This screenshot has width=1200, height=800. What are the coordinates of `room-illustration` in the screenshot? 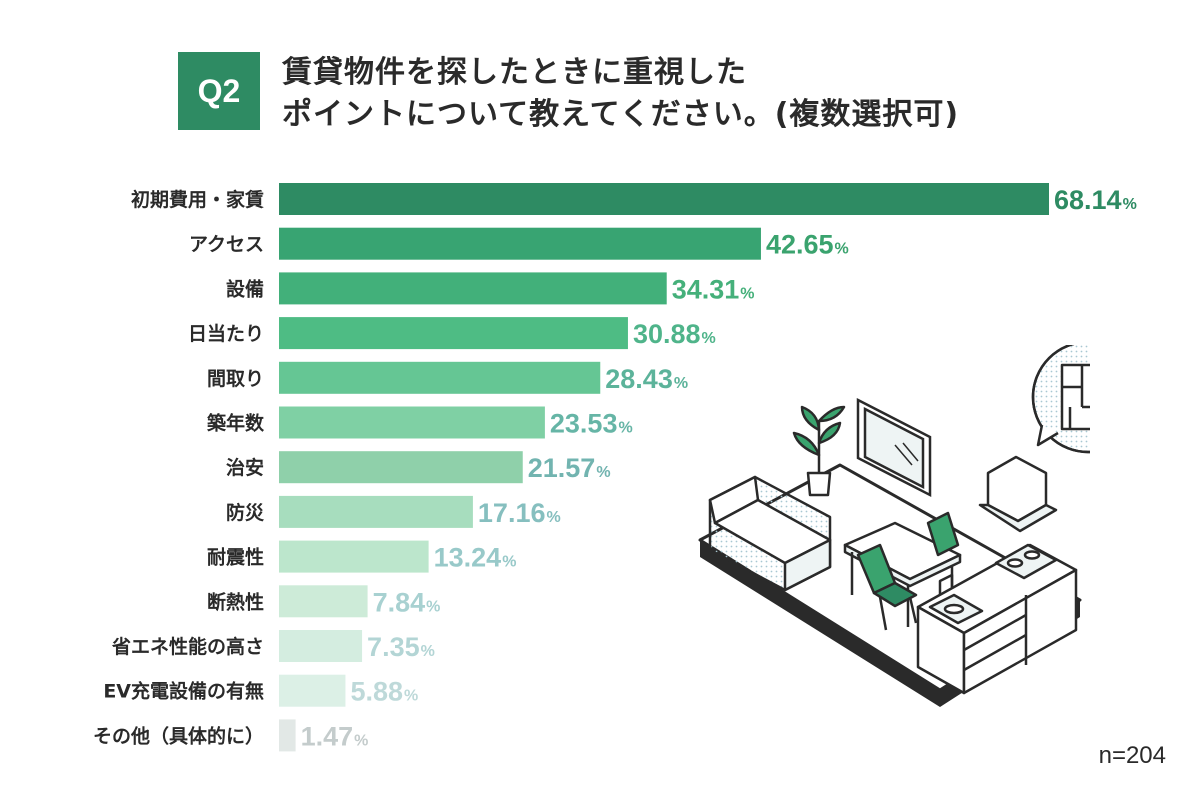 It's located at (894, 526).